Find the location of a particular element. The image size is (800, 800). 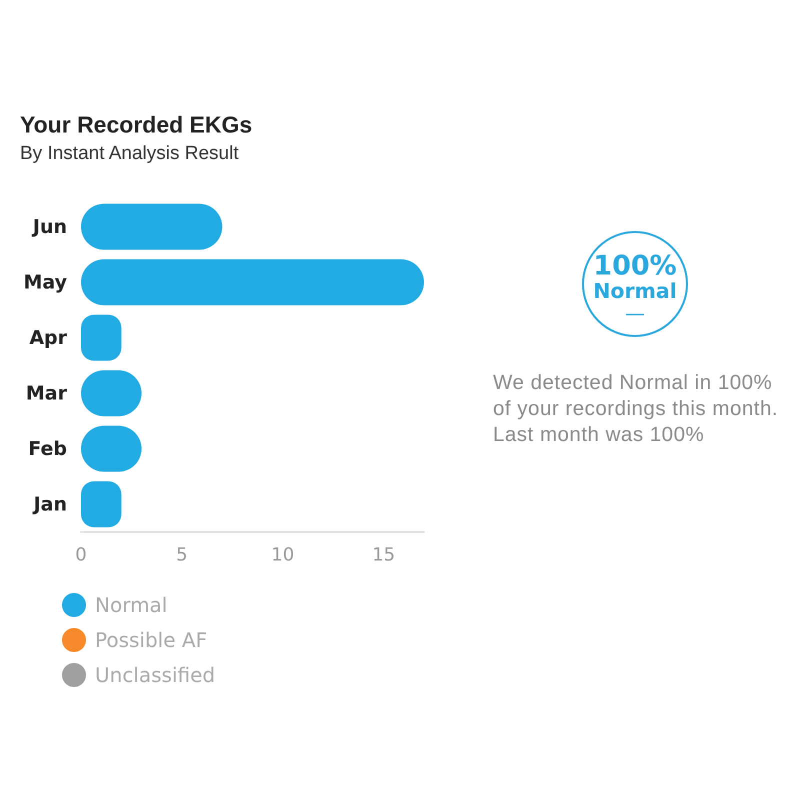

chart-subtitle: By Instant Analysis Result is located at coordinates (130, 153).